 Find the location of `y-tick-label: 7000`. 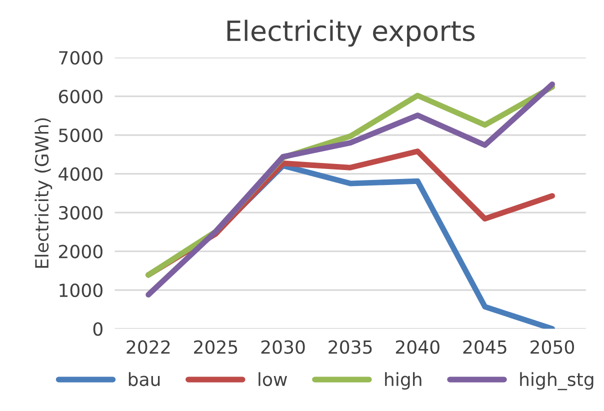

y-tick-label: 7000 is located at coordinates (80, 58).